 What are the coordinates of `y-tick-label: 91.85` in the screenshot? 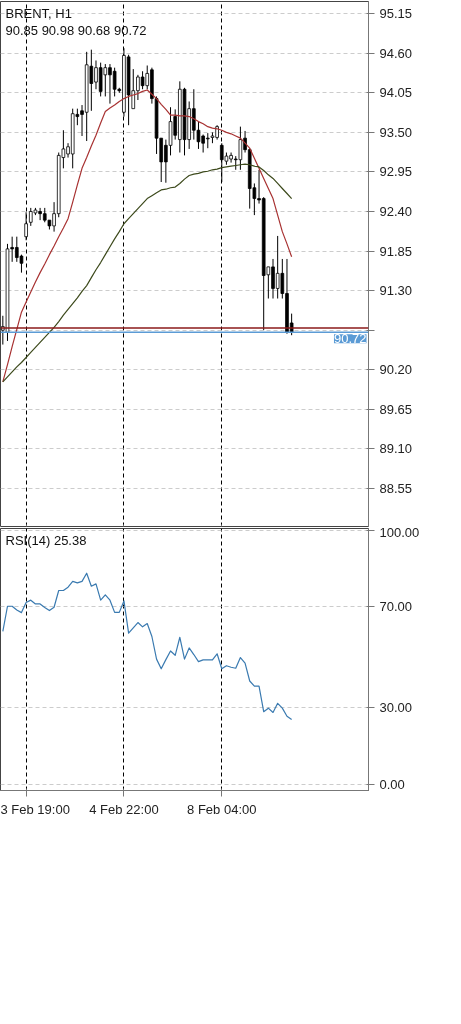 It's located at (396, 251).